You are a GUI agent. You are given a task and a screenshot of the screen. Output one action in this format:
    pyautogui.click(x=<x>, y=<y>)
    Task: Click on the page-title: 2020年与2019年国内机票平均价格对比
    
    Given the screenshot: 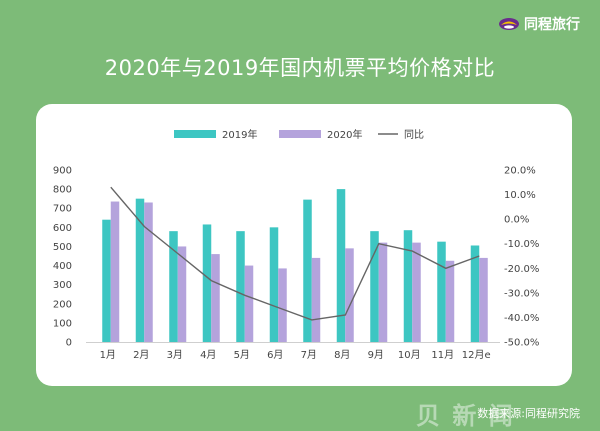 What is the action you would take?
    pyautogui.click(x=300, y=68)
    